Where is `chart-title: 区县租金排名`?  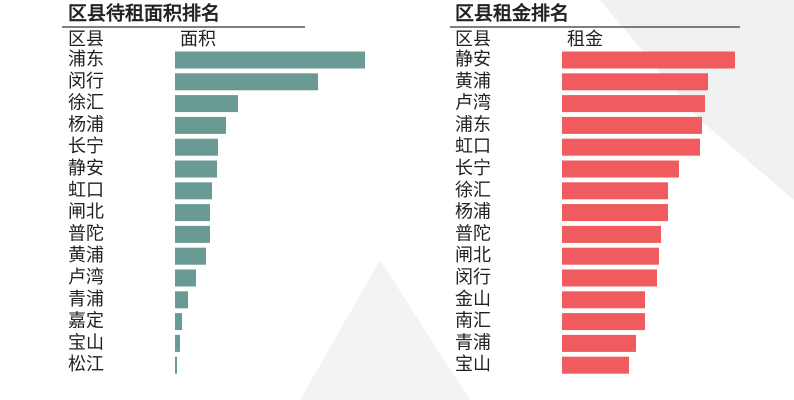
chart-title: 区县租金排名 is located at coordinates (512, 13).